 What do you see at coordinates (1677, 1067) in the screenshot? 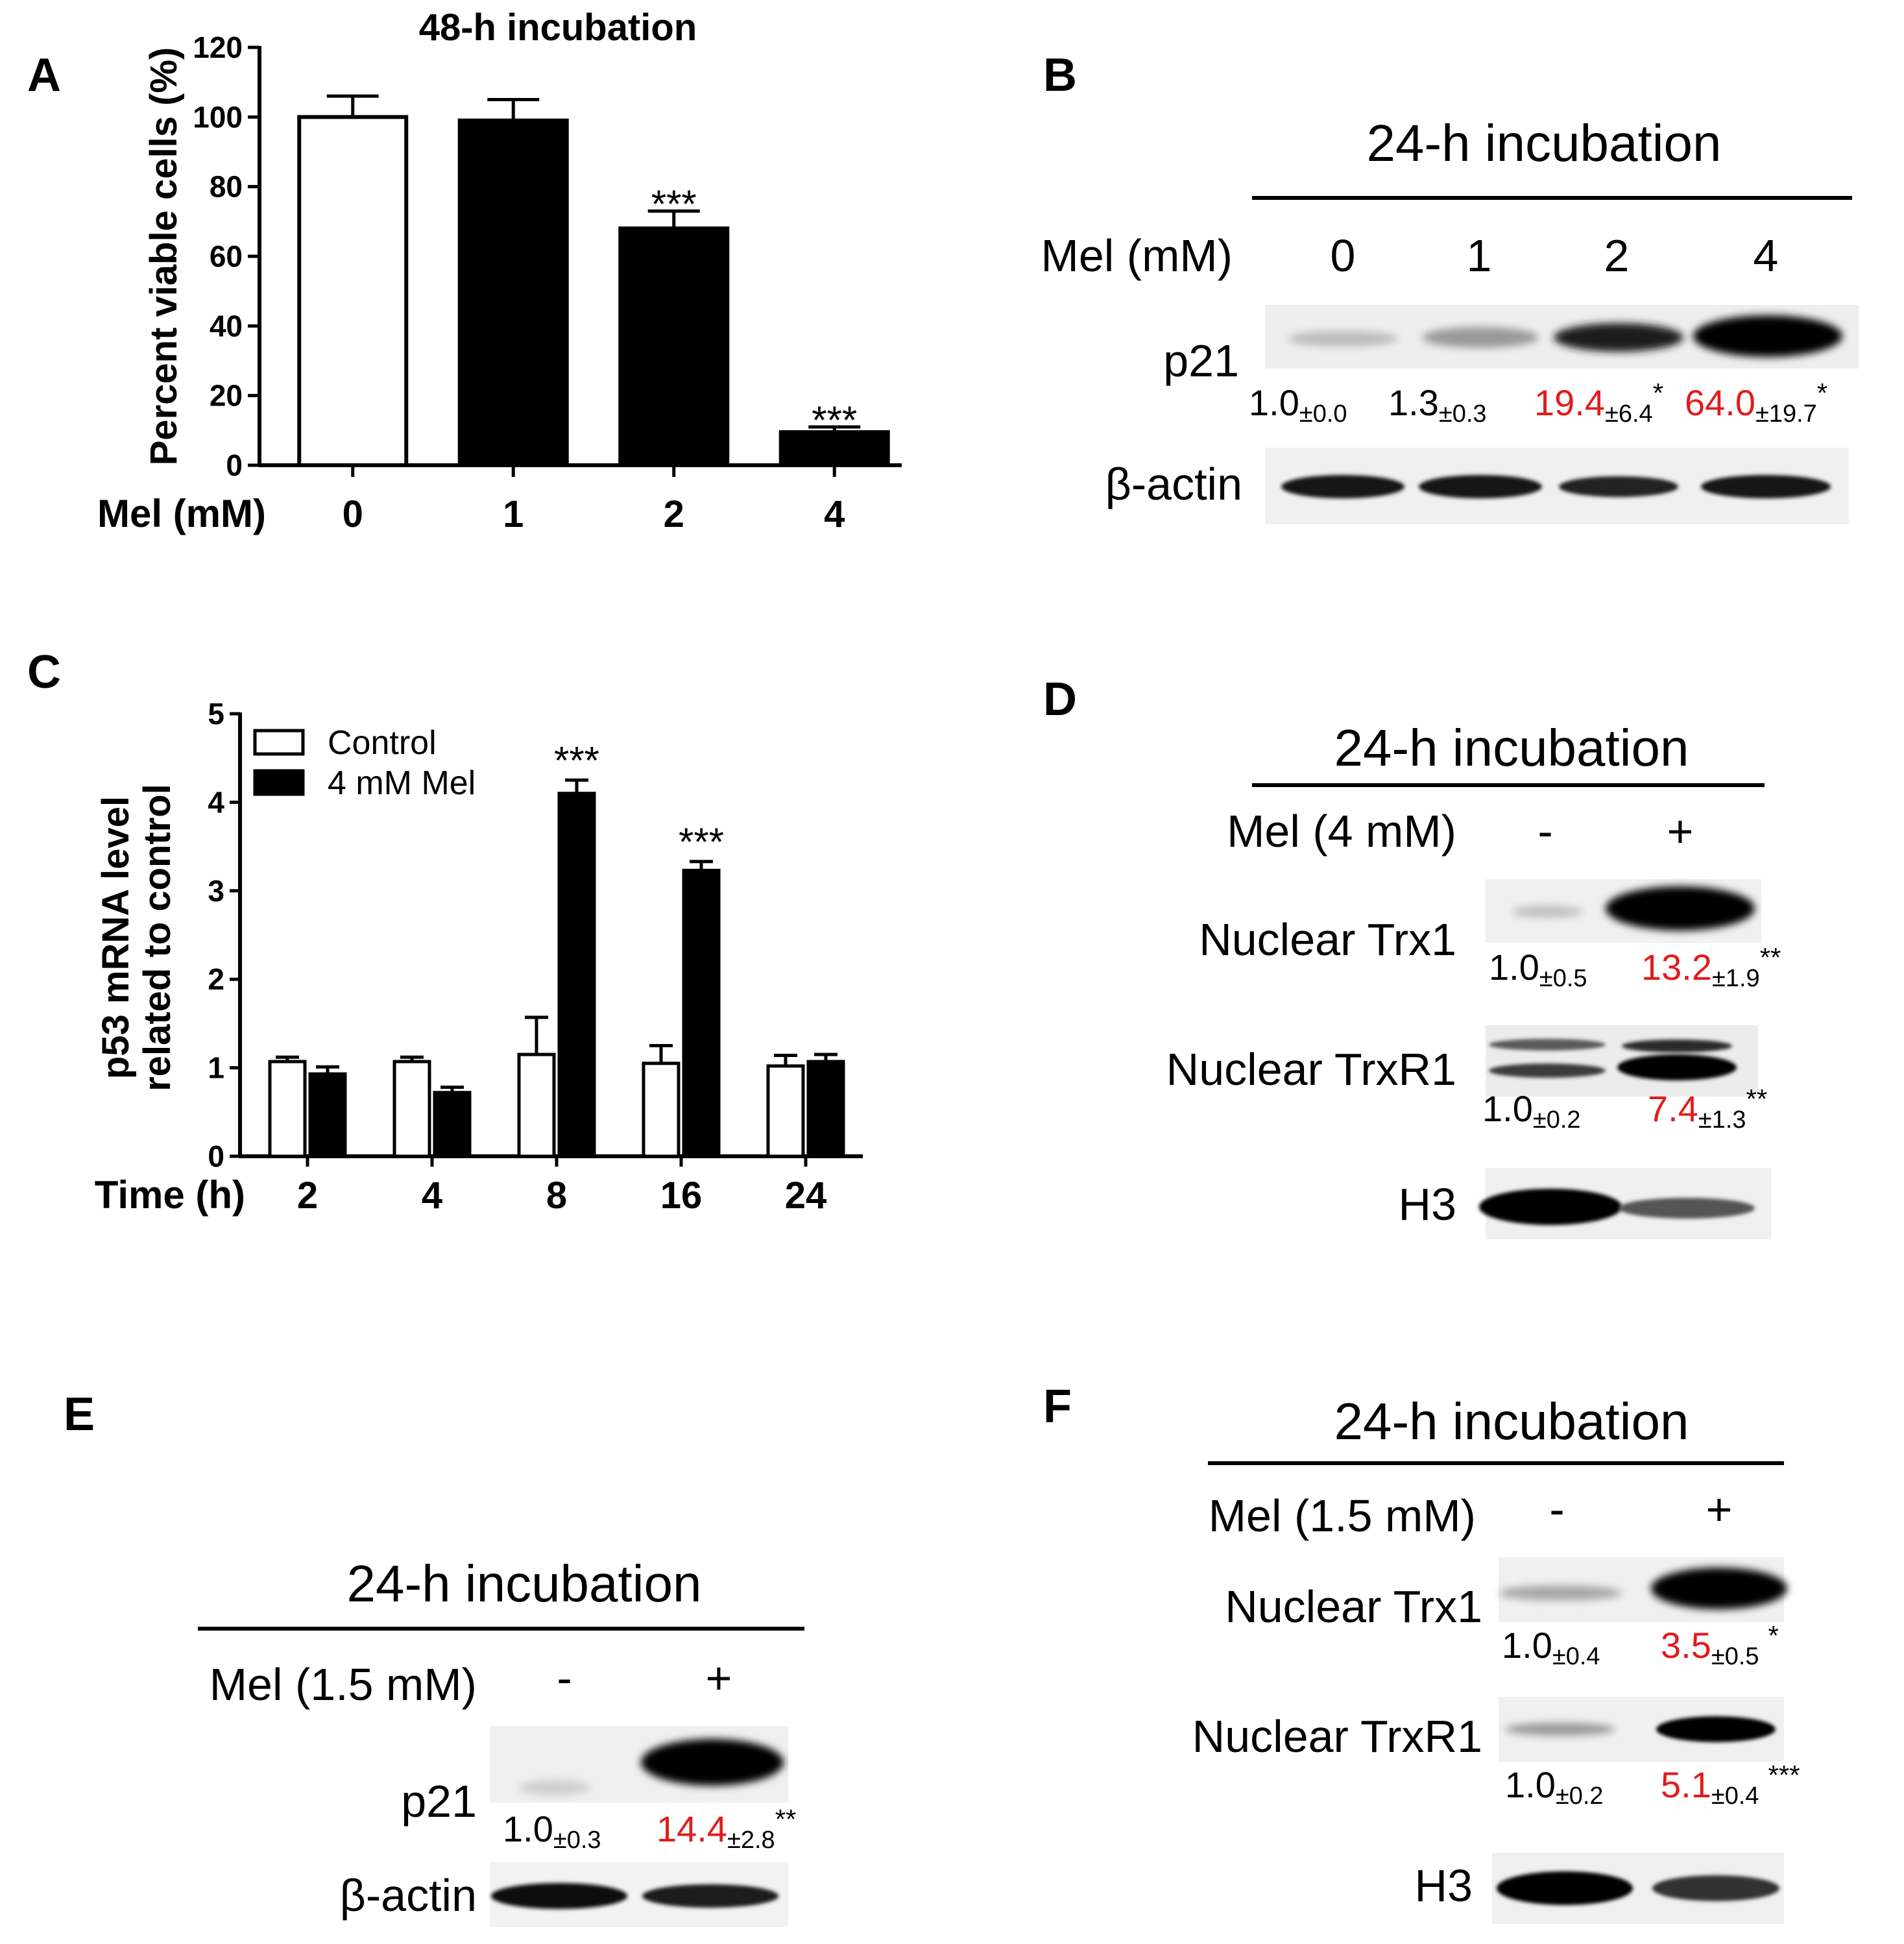
I see `blot-d-trxr1-band-2b` at bounding box center [1677, 1067].